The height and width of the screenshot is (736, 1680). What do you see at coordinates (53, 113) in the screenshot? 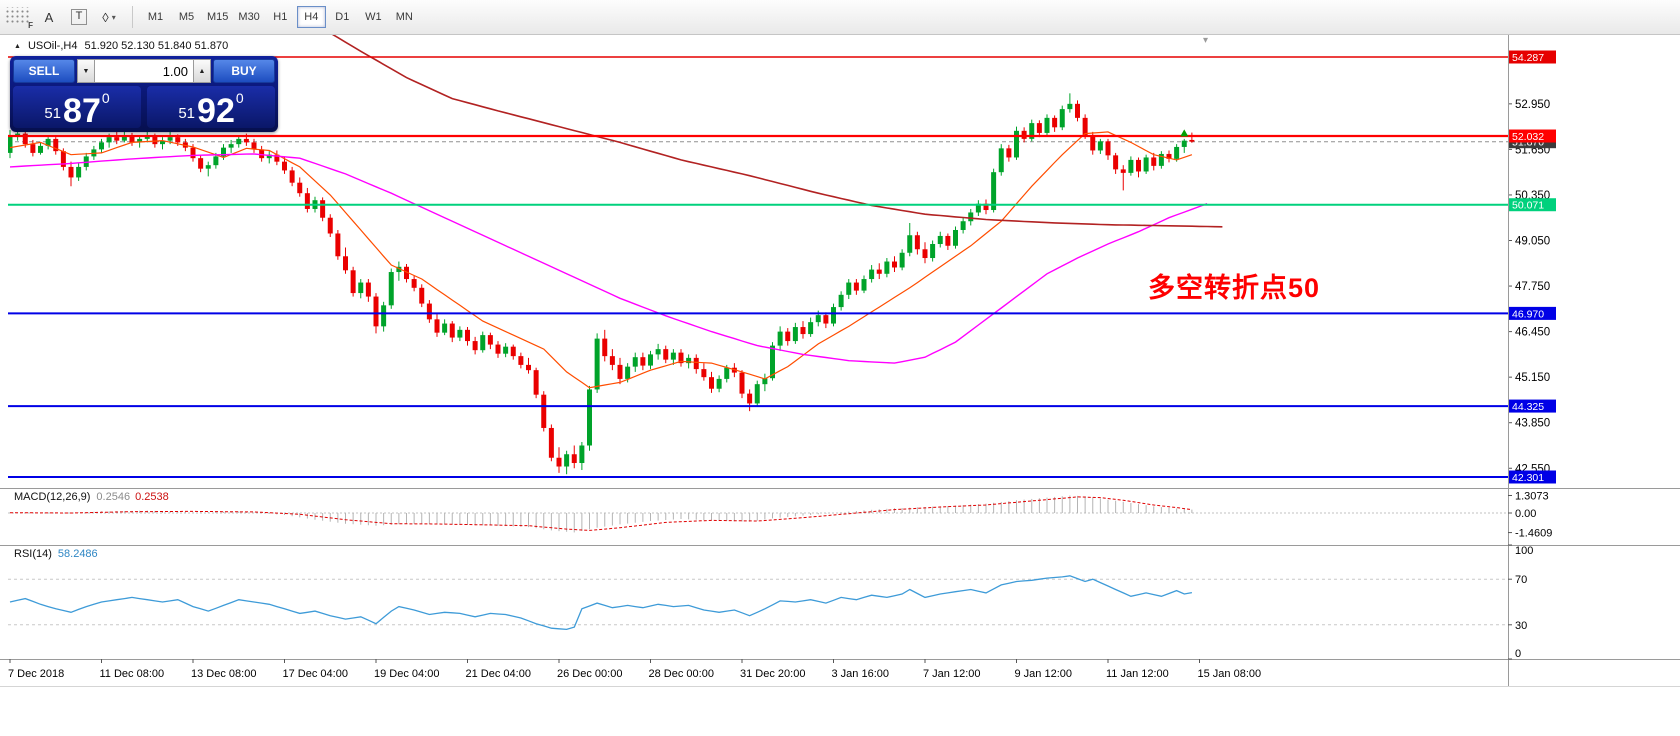
I see `sell-price-small: 51` at bounding box center [53, 113].